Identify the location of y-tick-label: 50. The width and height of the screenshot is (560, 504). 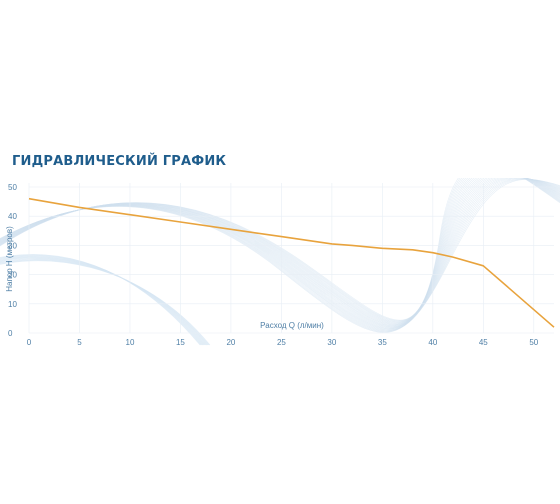
(12, 187).